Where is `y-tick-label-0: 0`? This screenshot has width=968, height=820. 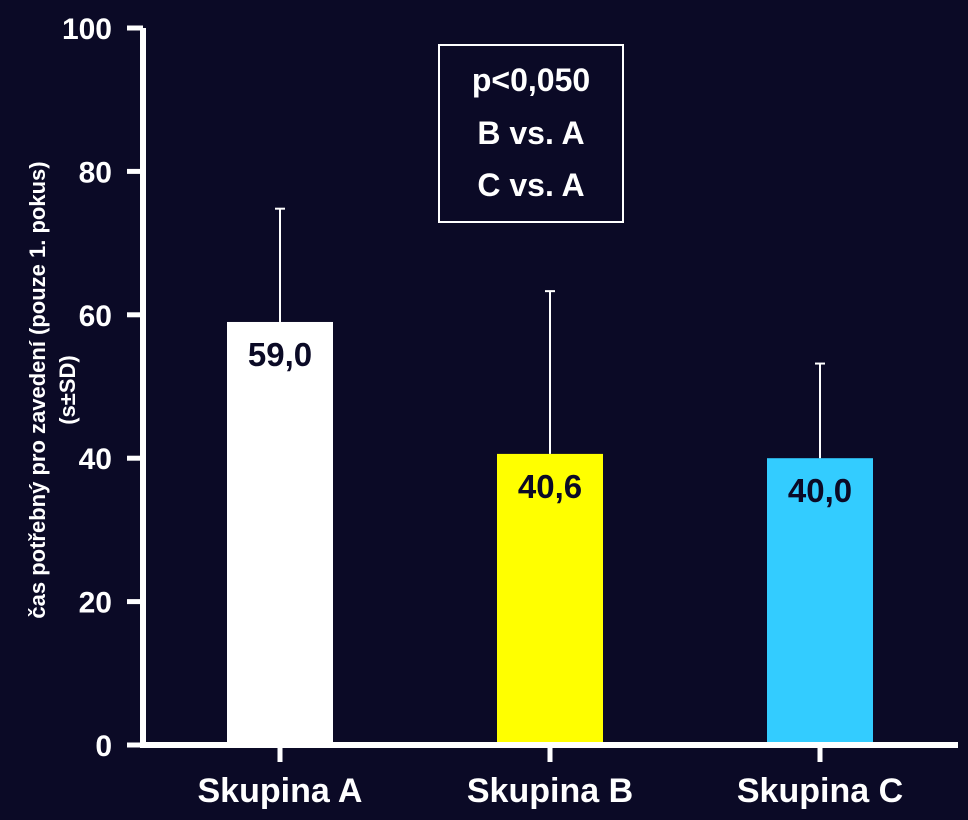 y-tick-label-0: 0 is located at coordinates (103, 746).